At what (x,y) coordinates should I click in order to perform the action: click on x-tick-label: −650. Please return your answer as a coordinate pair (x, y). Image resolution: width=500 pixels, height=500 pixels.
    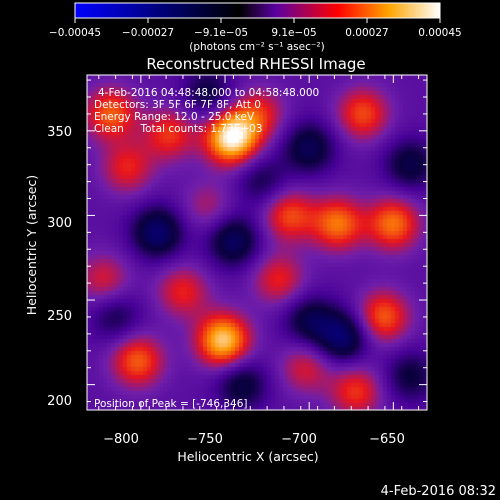
    Looking at the image, I should click on (387, 439).